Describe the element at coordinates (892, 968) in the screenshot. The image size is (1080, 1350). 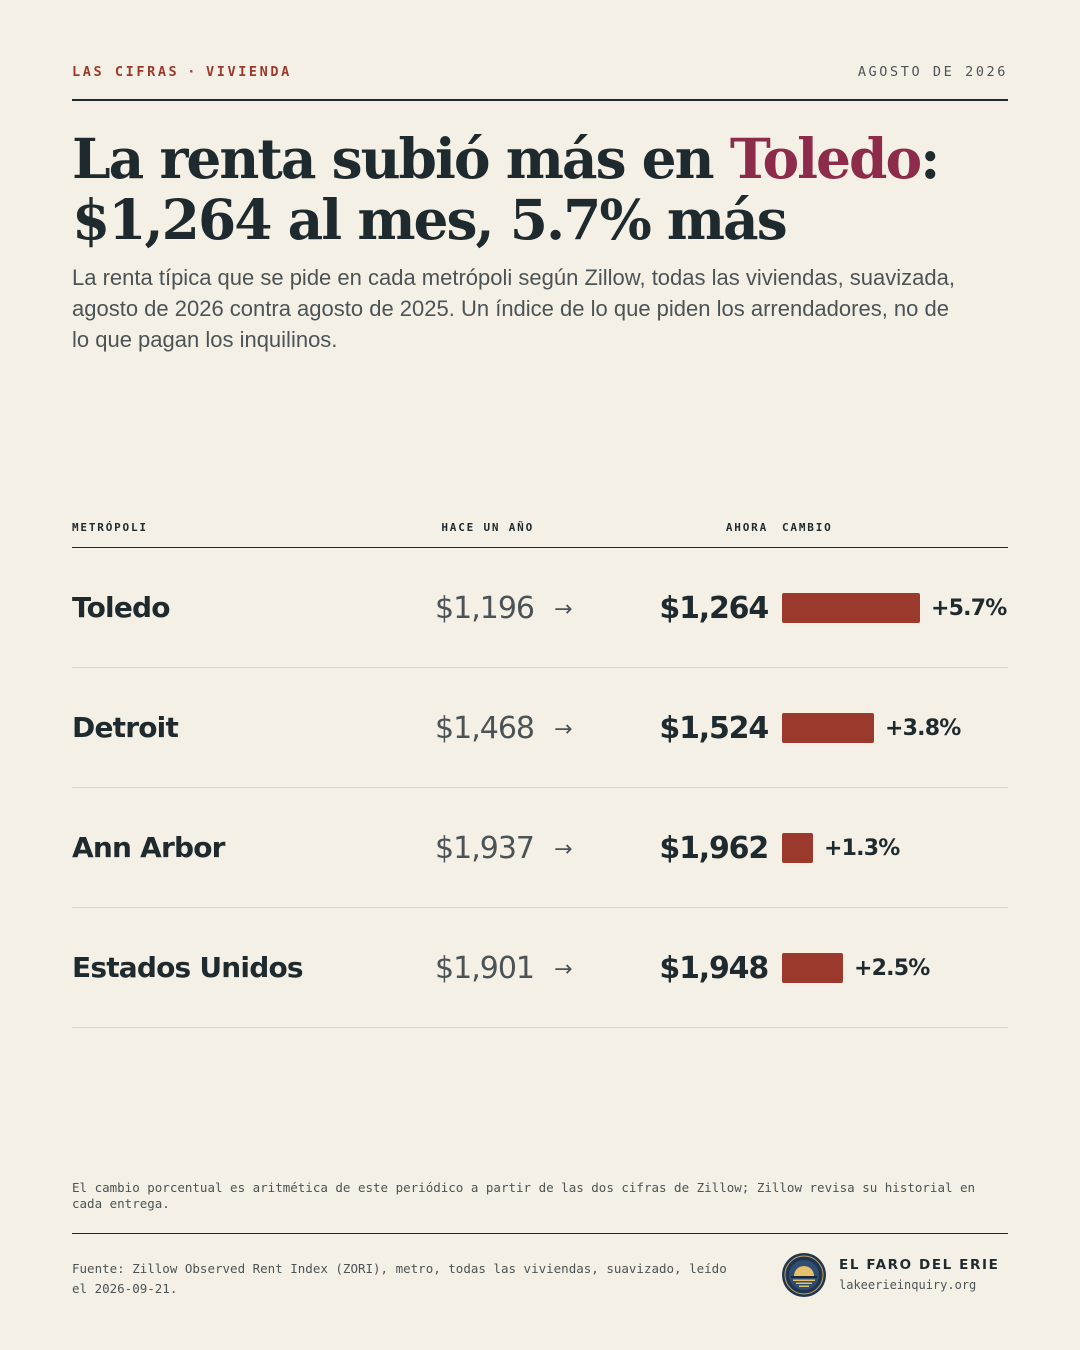
I see `change-label: +2.5%` at that location.